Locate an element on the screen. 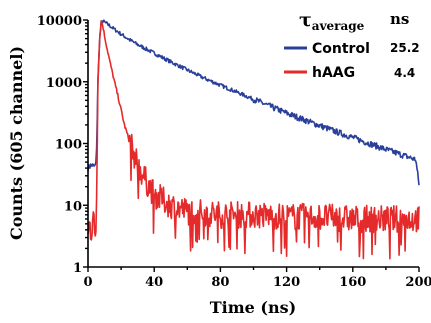 This screenshot has width=431, height=323. legend: τaverage ns Control 25.2 hAAG 4.4 is located at coordinates (352, 45).